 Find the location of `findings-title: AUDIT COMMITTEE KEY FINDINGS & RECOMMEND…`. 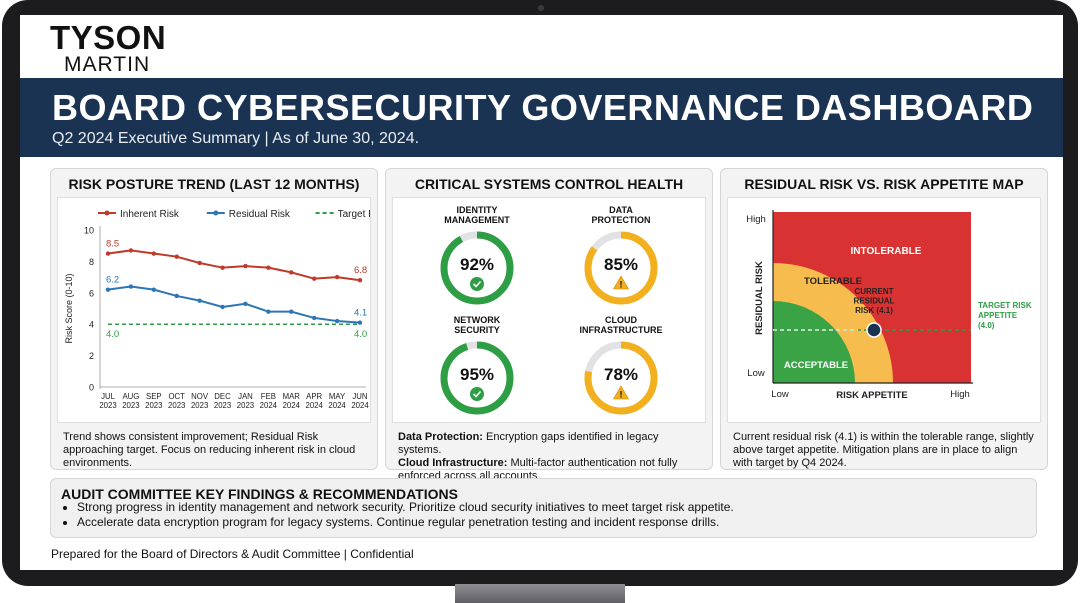

findings-title: AUDIT COMMITTEE KEY FINDINGS & RECOMMEND… is located at coordinates (259, 494).